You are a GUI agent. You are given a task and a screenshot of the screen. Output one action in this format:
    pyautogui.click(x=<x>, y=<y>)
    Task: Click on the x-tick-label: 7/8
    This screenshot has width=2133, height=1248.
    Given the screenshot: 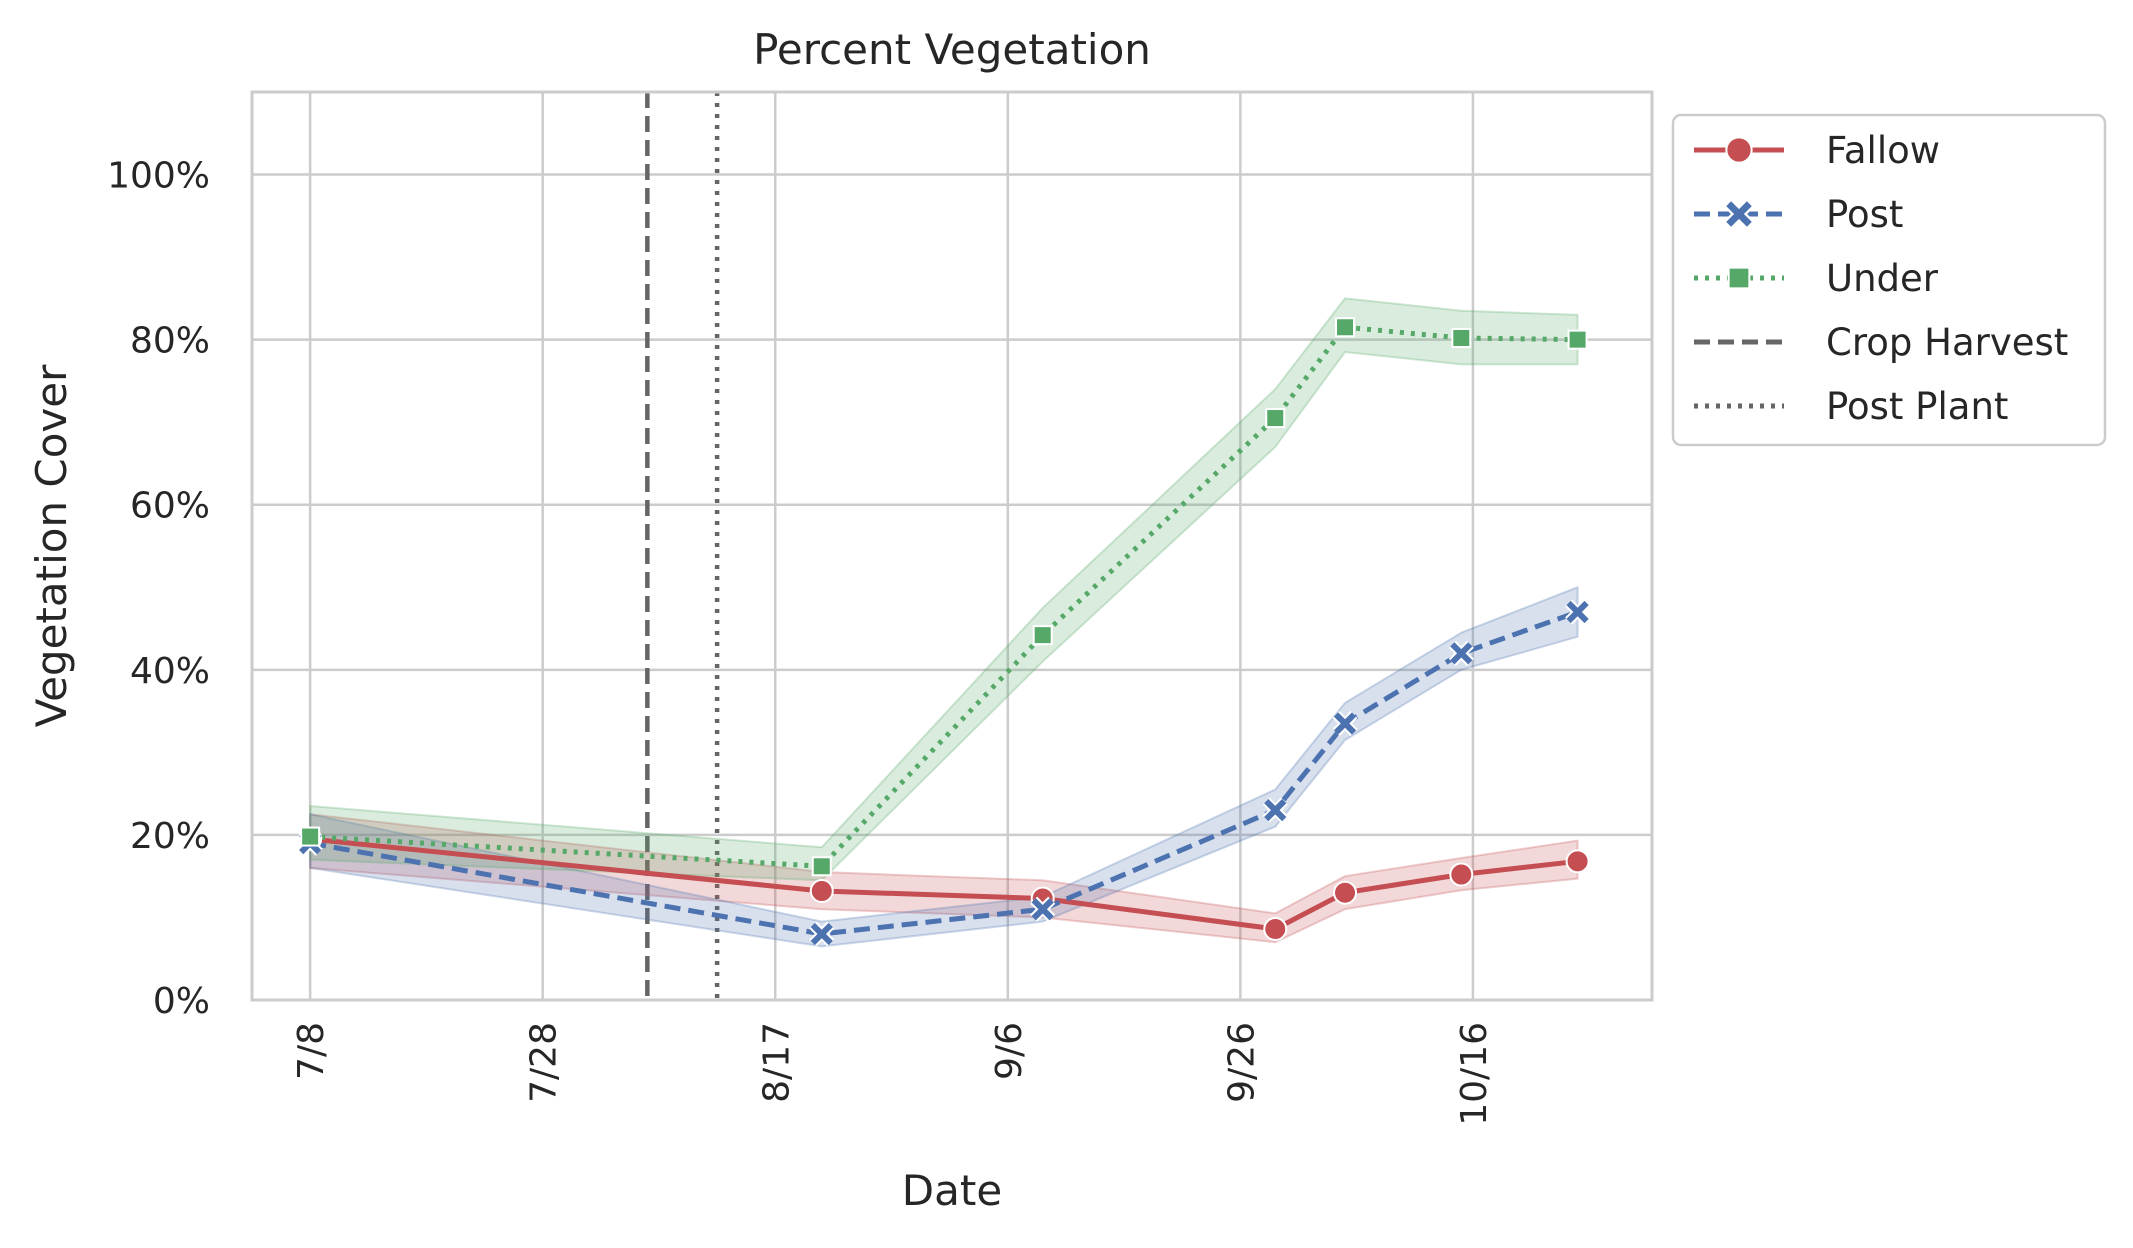 What is the action you would take?
    pyautogui.click(x=311, y=1051)
    